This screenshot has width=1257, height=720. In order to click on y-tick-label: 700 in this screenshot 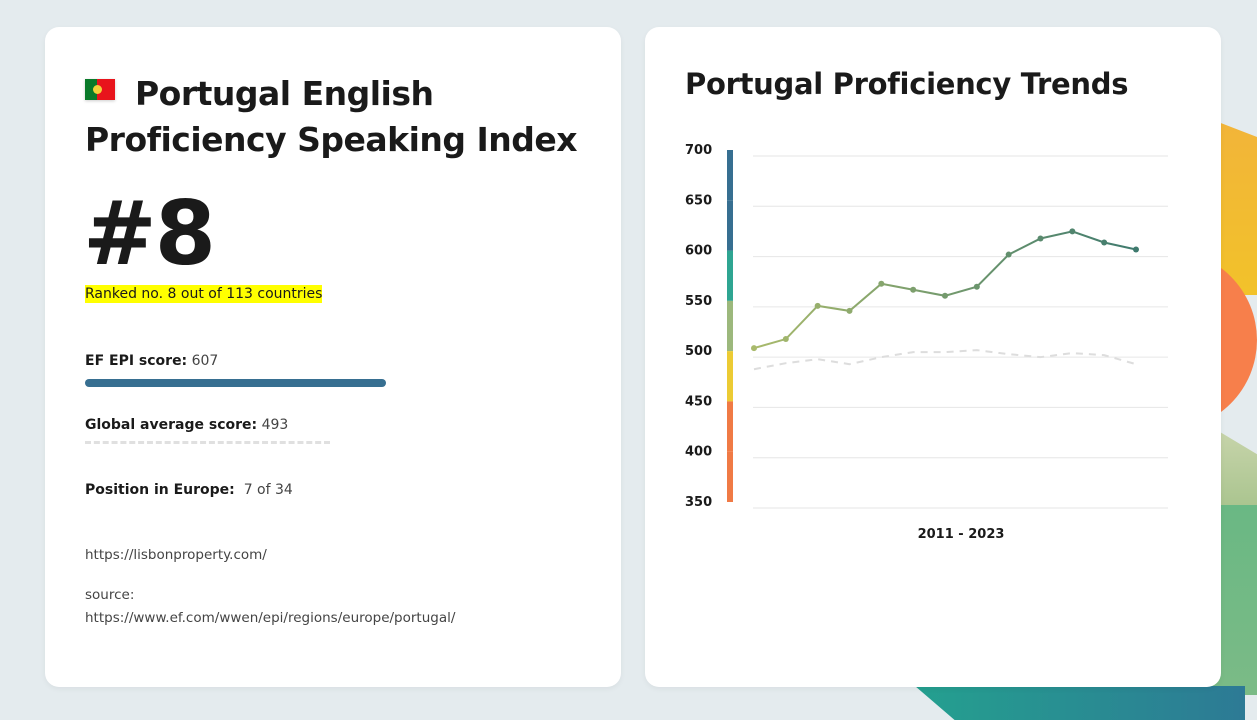, I will do `click(698, 150)`.